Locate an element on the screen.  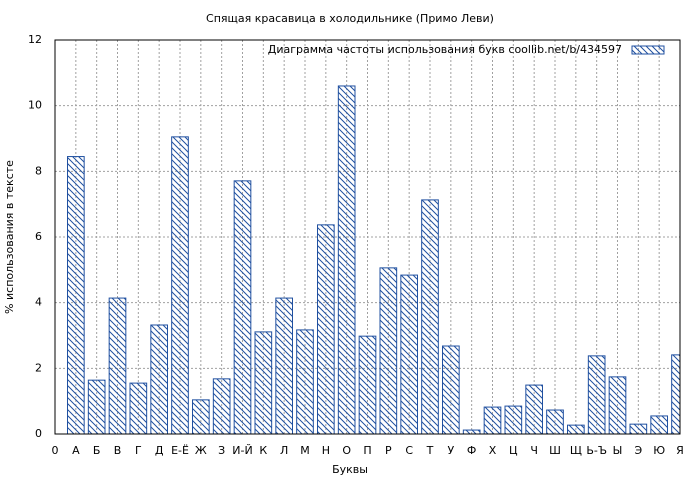
x-tick-label: К is located at coordinates (263, 450).